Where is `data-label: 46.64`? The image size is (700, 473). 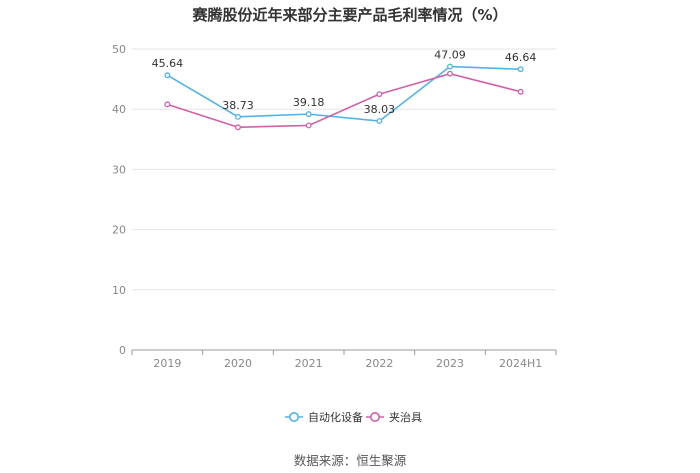 data-label: 46.64 is located at coordinates (521, 57).